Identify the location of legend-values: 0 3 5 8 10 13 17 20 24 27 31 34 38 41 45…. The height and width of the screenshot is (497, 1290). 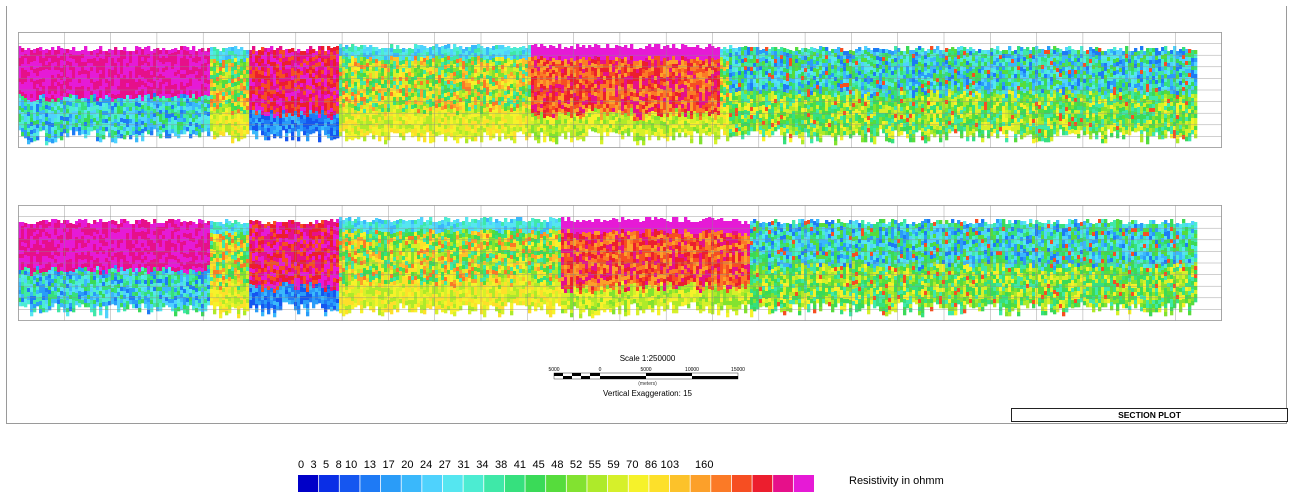
(506, 465).